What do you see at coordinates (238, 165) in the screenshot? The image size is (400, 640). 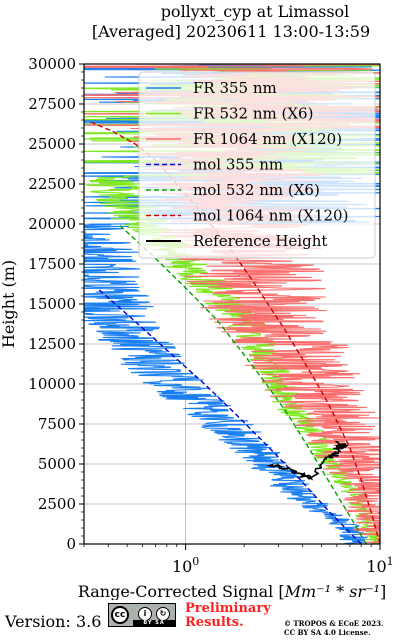 I see `legend-label: mol 355 nm` at bounding box center [238, 165].